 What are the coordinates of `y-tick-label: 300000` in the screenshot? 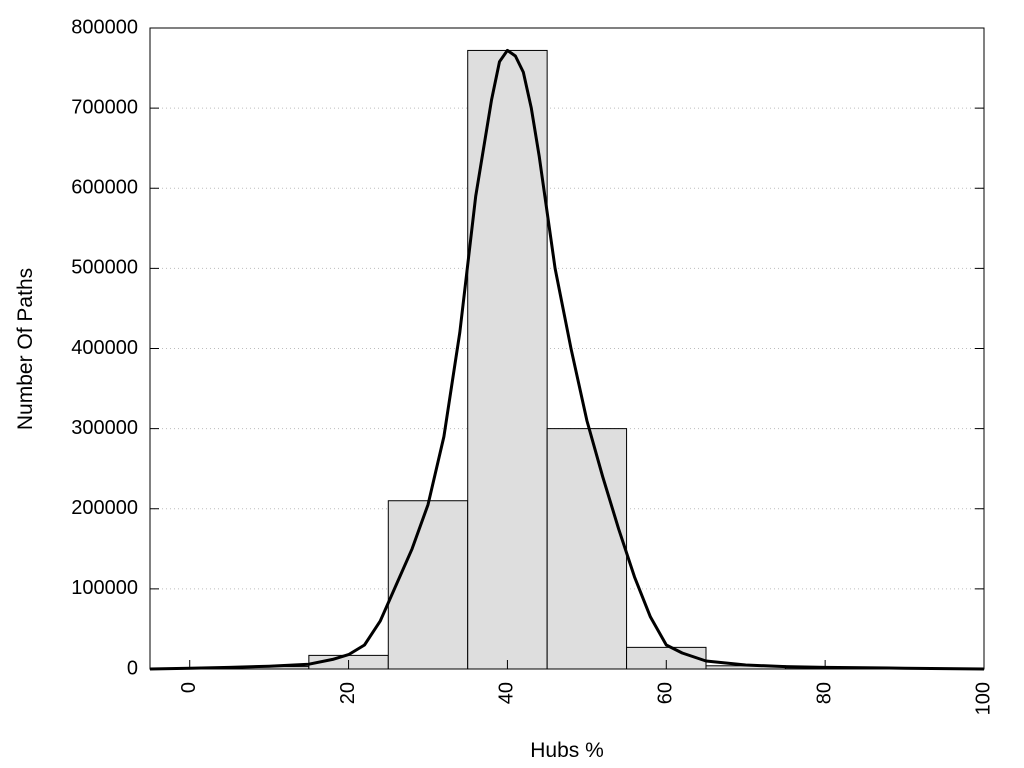 It's located at (104, 428).